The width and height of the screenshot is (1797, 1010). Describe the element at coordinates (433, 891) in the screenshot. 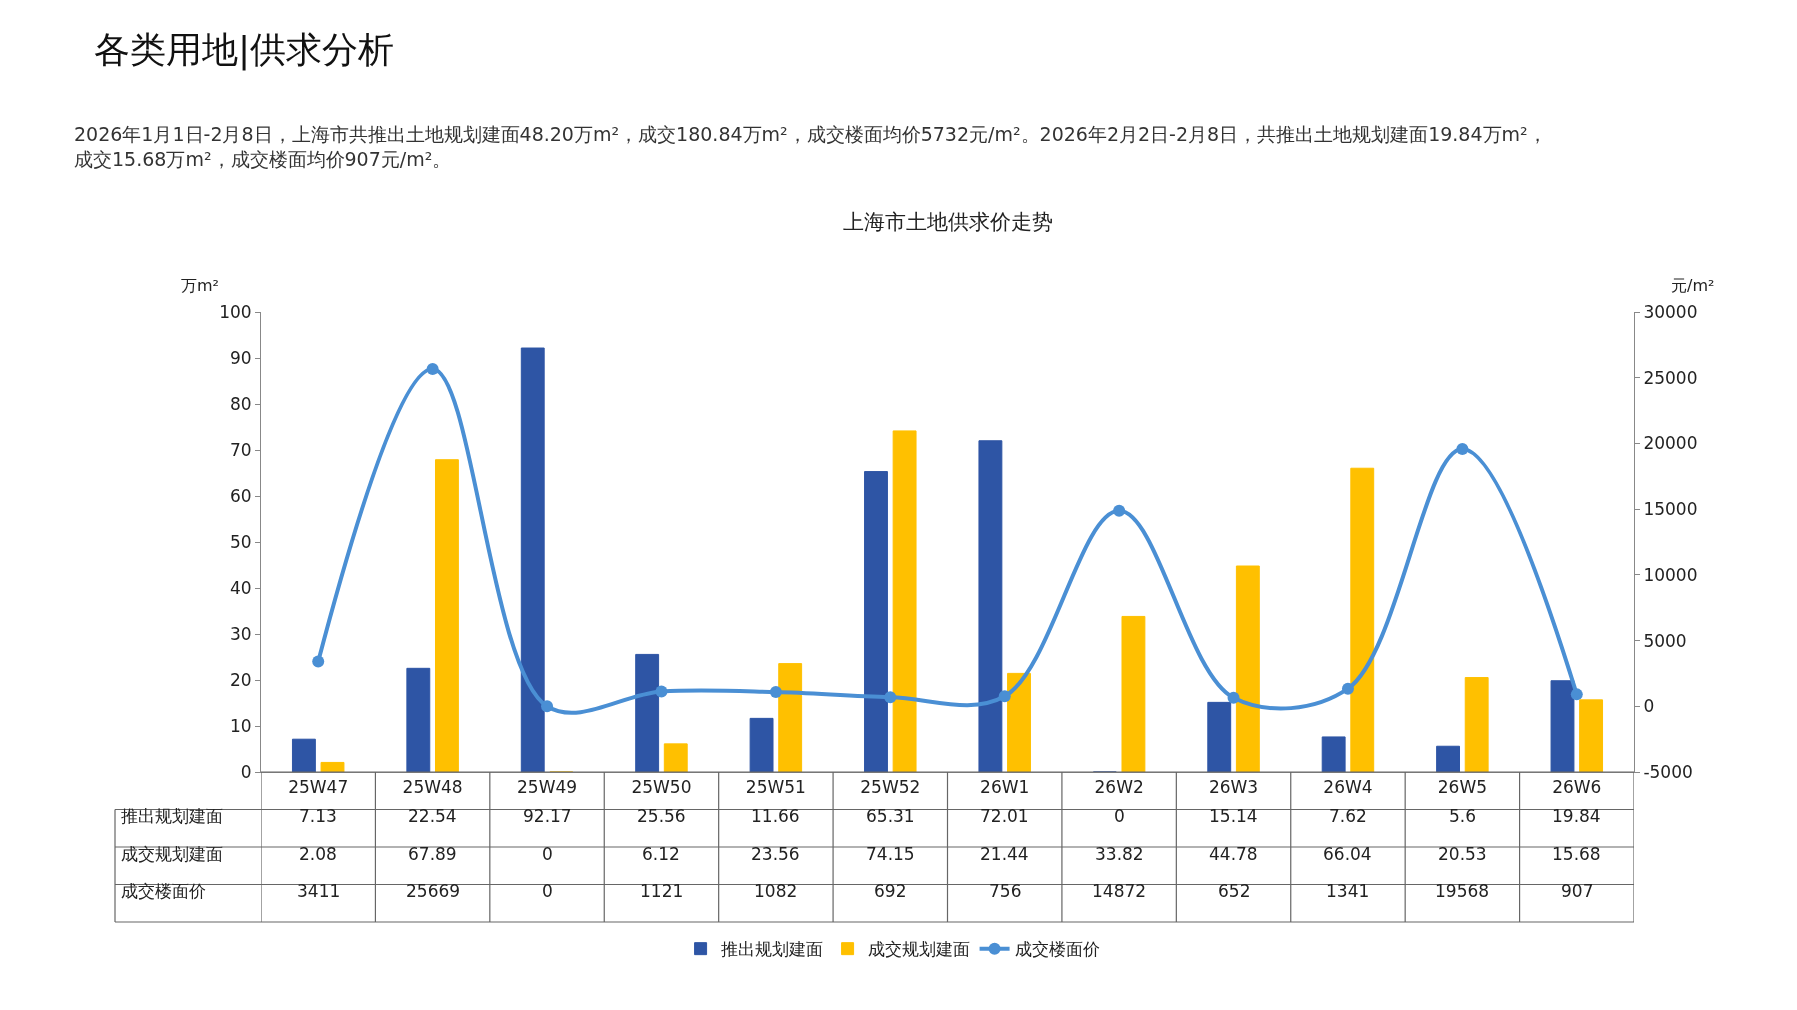

I see `data-label: 25669` at that location.